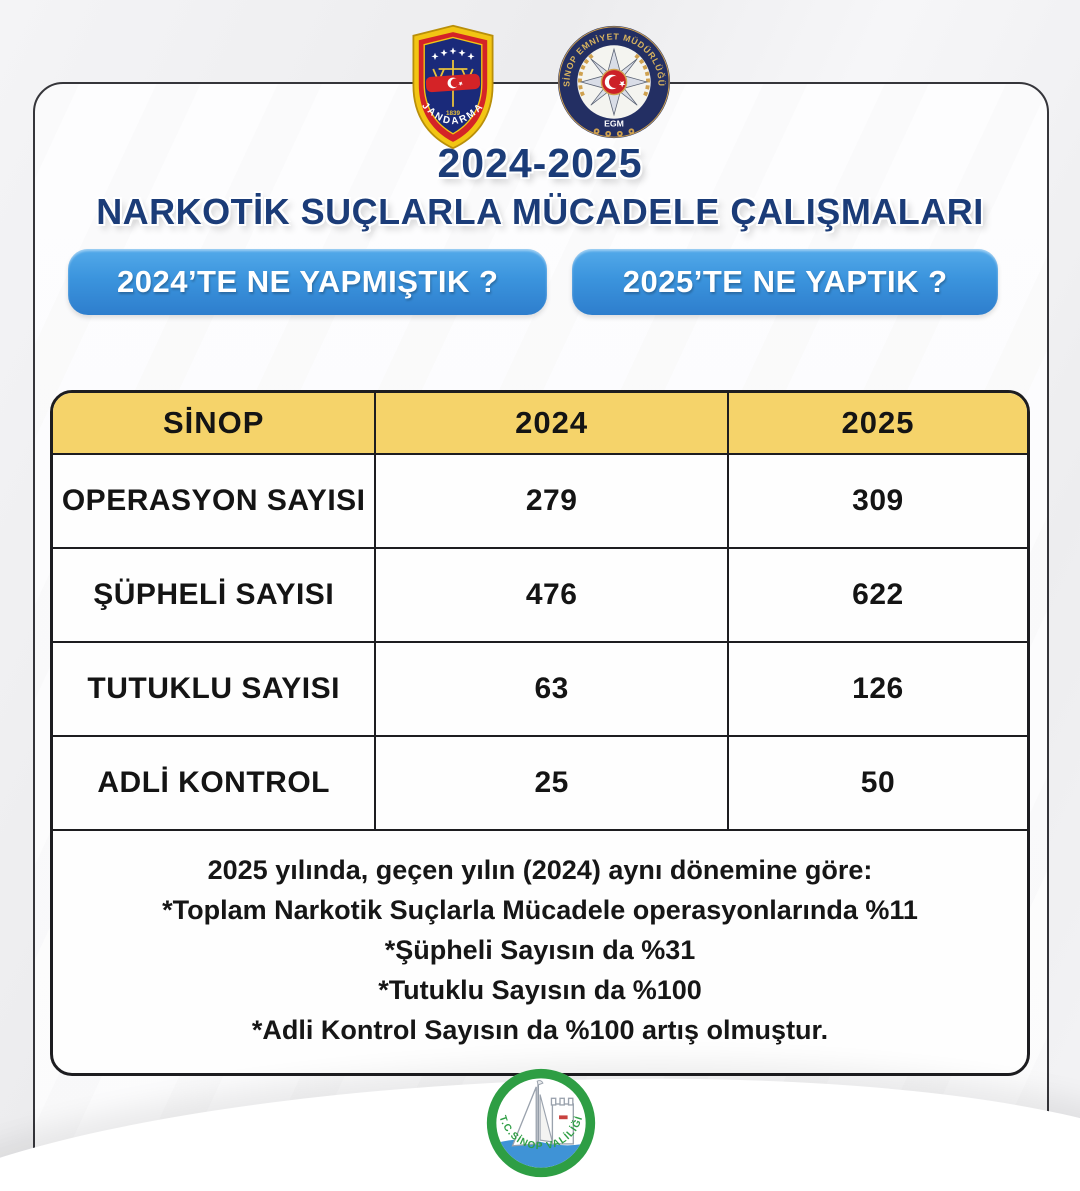 This screenshot has height=1191, width=1080. Describe the element at coordinates (552, 689) in the screenshot. I see `row-value-2024: 63` at that location.